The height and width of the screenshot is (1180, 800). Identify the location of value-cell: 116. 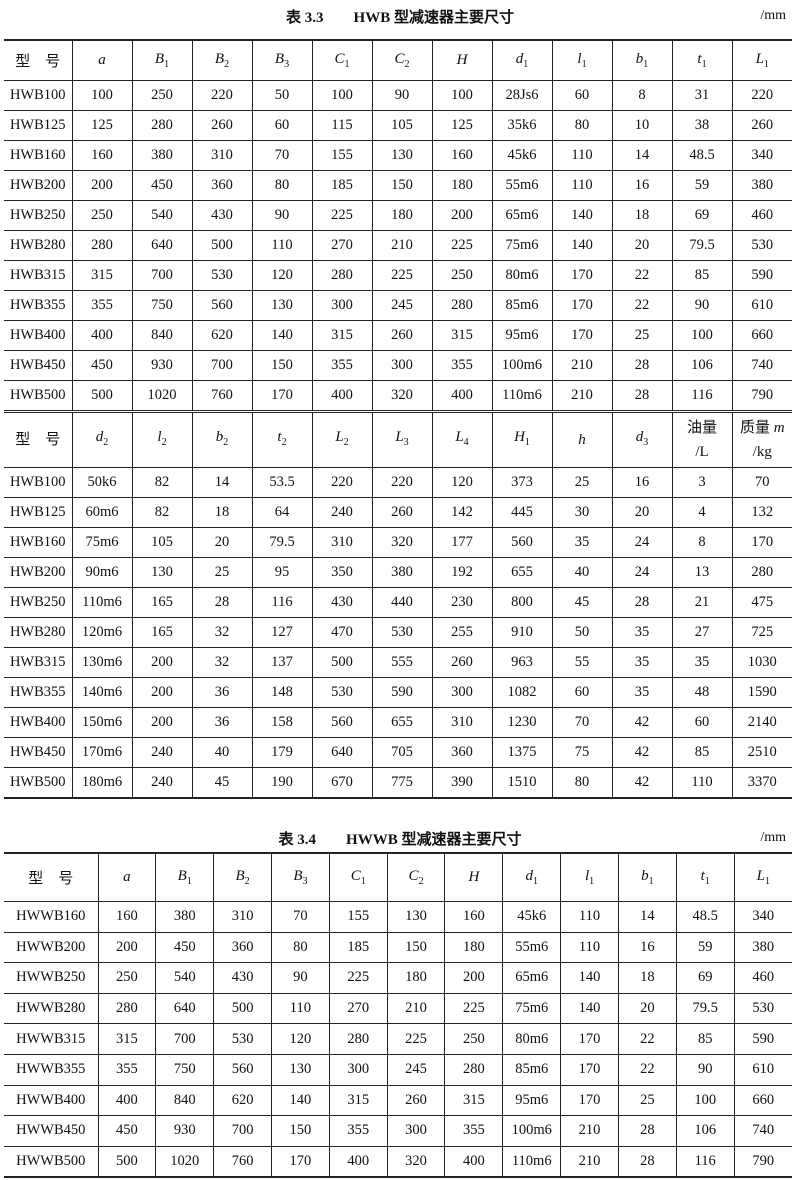
(705, 1161).